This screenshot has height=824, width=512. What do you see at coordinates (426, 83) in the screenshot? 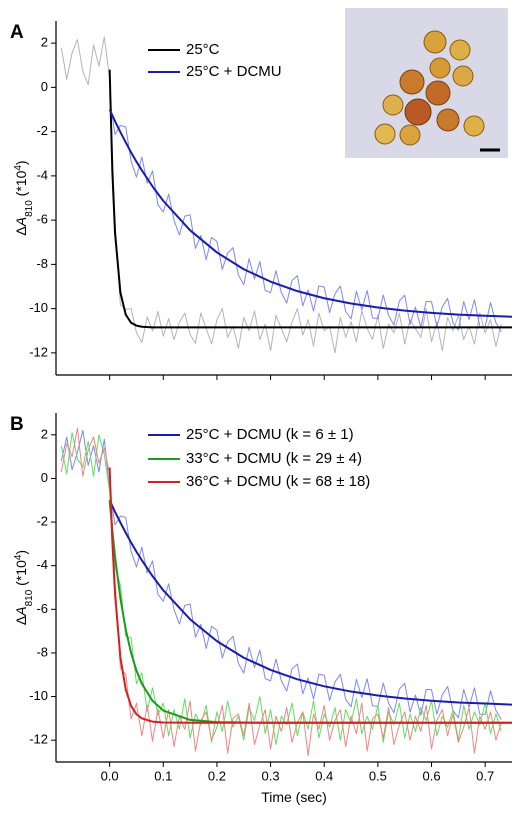
I see `inset-photo` at bounding box center [426, 83].